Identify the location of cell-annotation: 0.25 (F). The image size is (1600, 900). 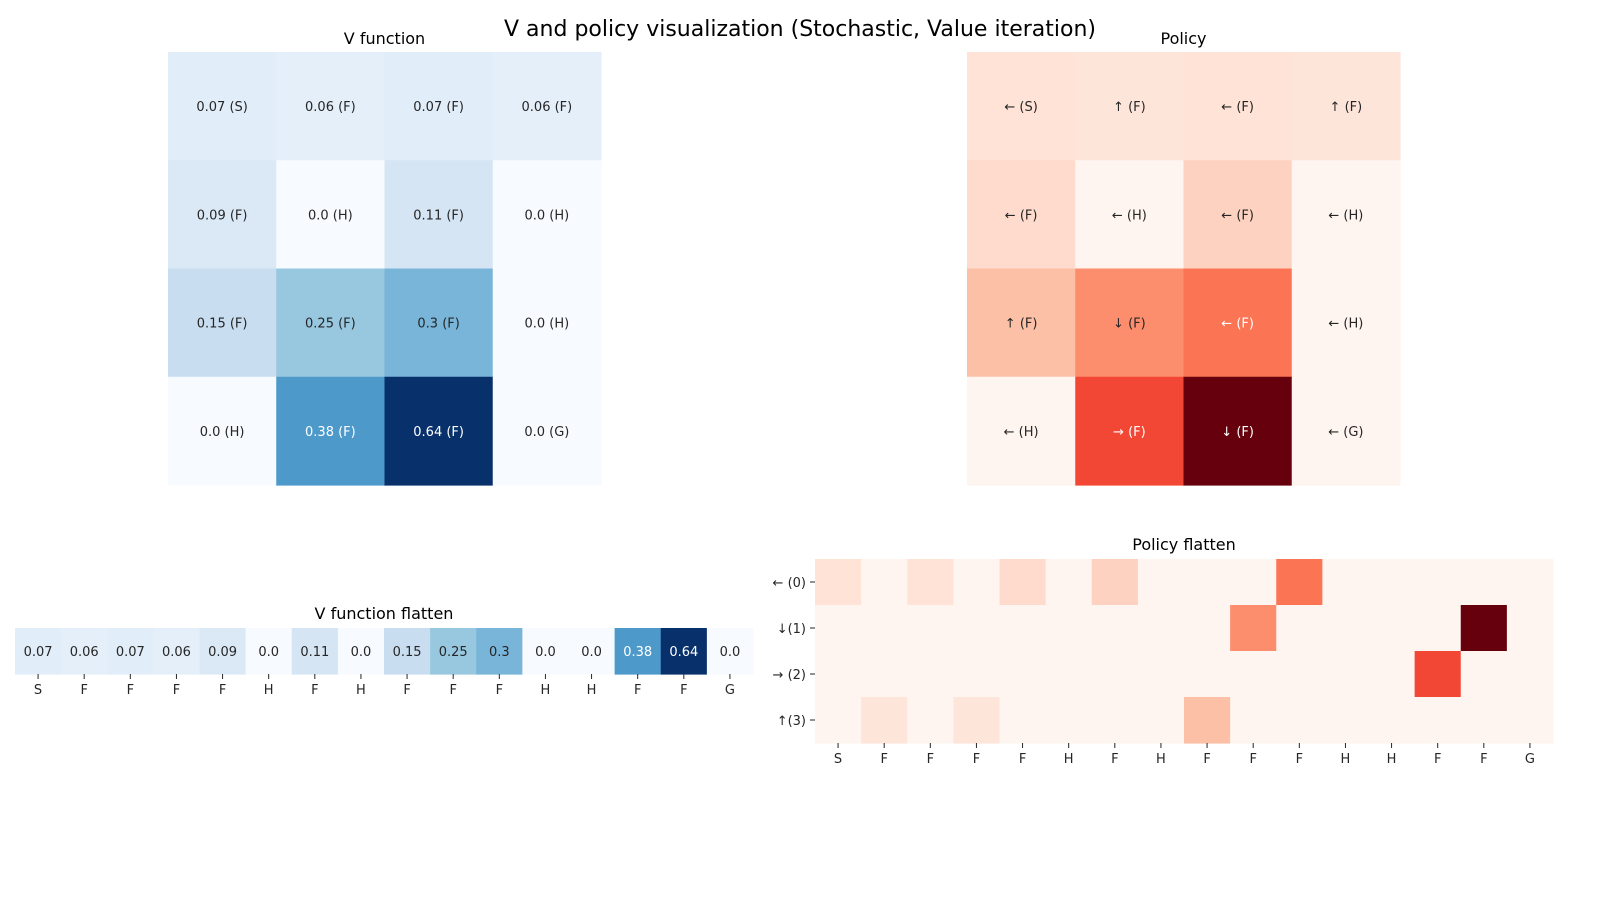
(330, 324).